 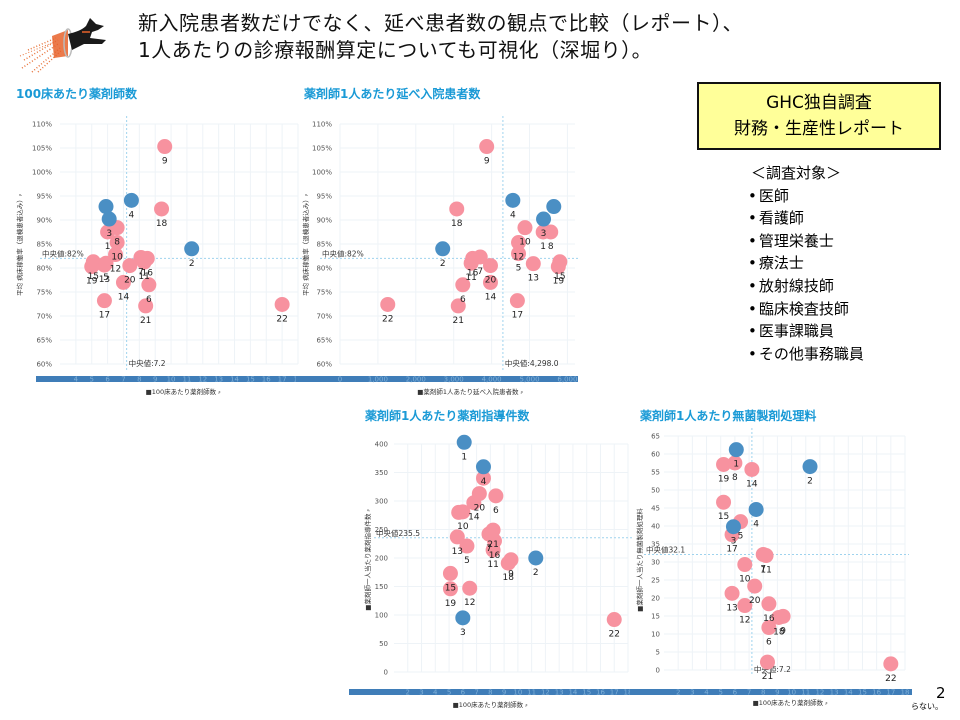 I want to click on data-point-label: 12, so click(x=518, y=258).